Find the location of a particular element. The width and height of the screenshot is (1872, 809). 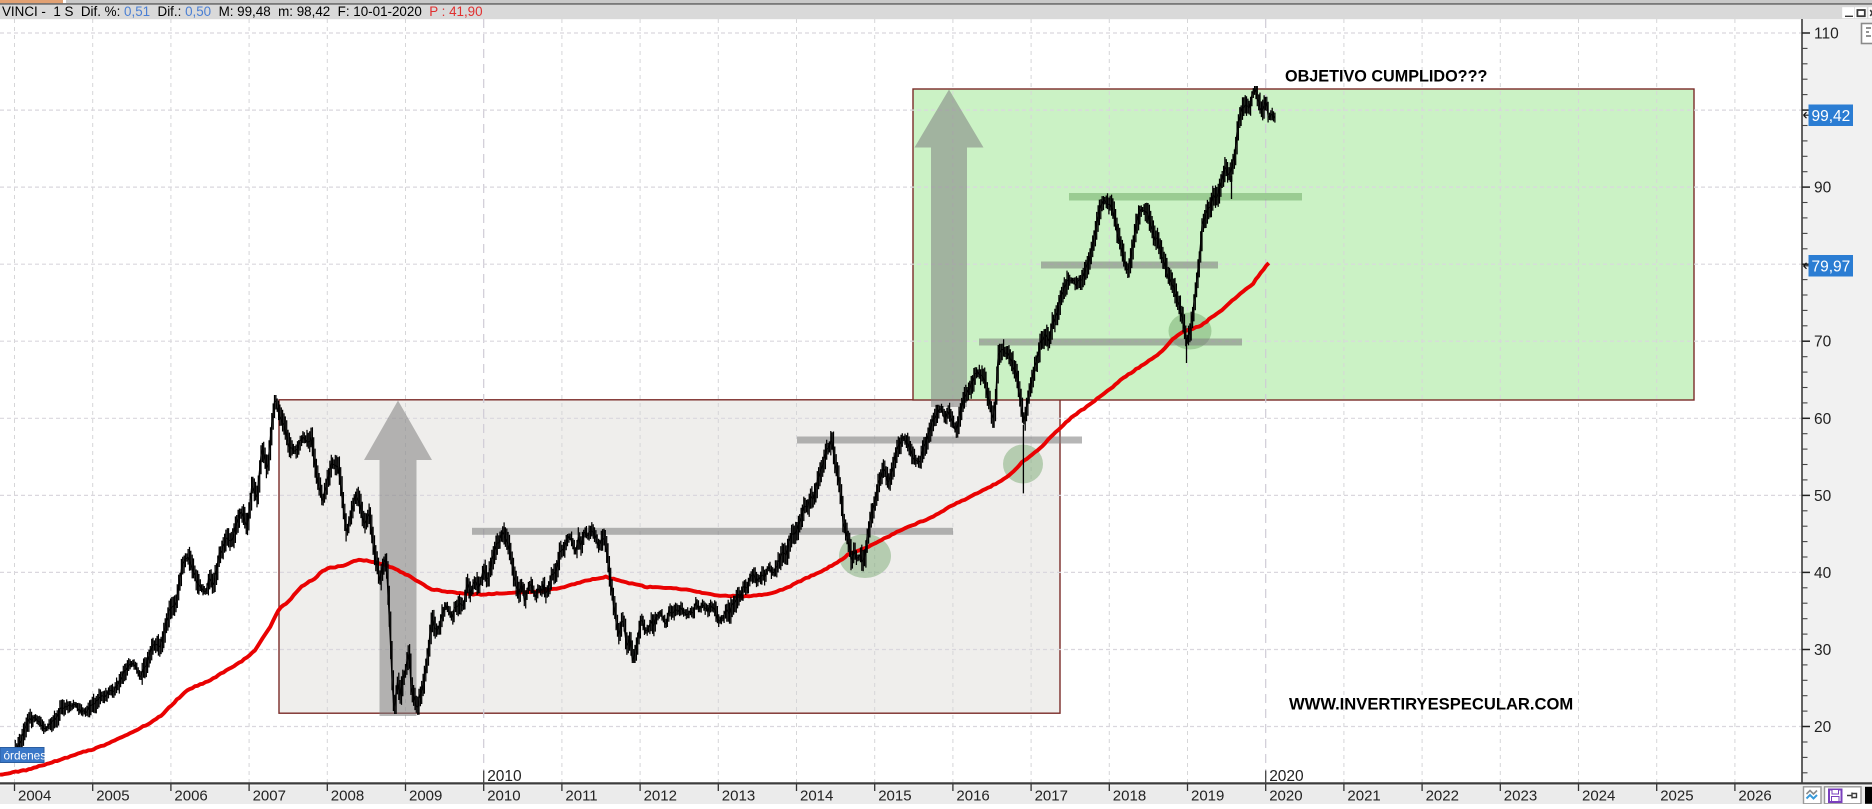

svg-text: 2008 is located at coordinates (347, 796).